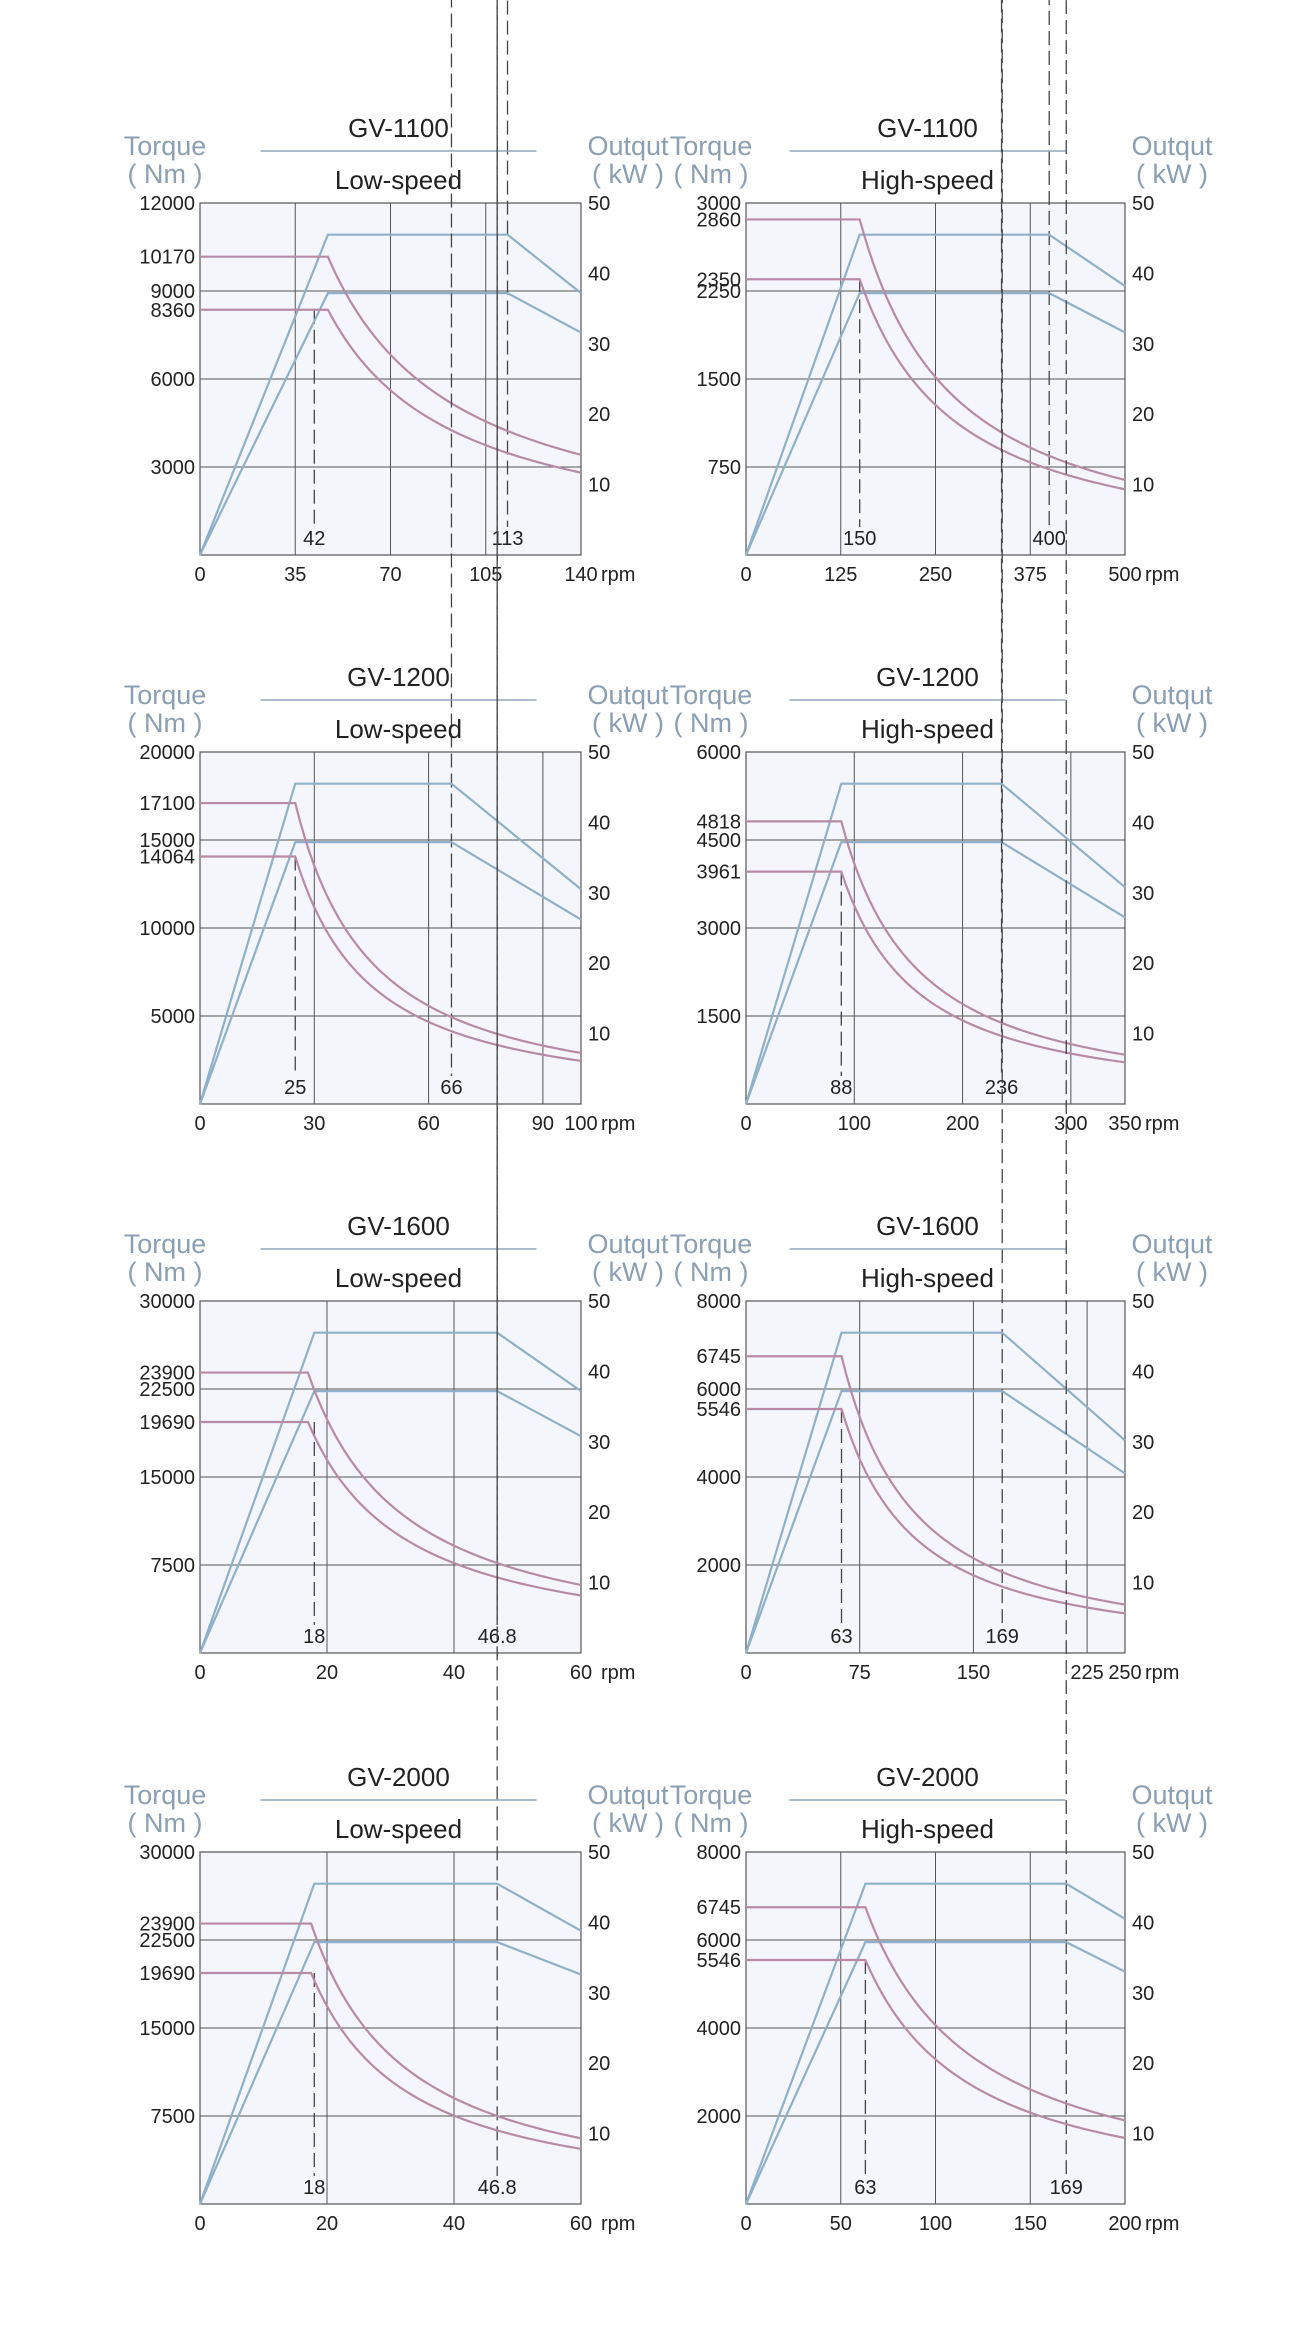 The height and width of the screenshot is (2333, 1312). Describe the element at coordinates (927, 128) in the screenshot. I see `chart-title: GV-1100` at that location.